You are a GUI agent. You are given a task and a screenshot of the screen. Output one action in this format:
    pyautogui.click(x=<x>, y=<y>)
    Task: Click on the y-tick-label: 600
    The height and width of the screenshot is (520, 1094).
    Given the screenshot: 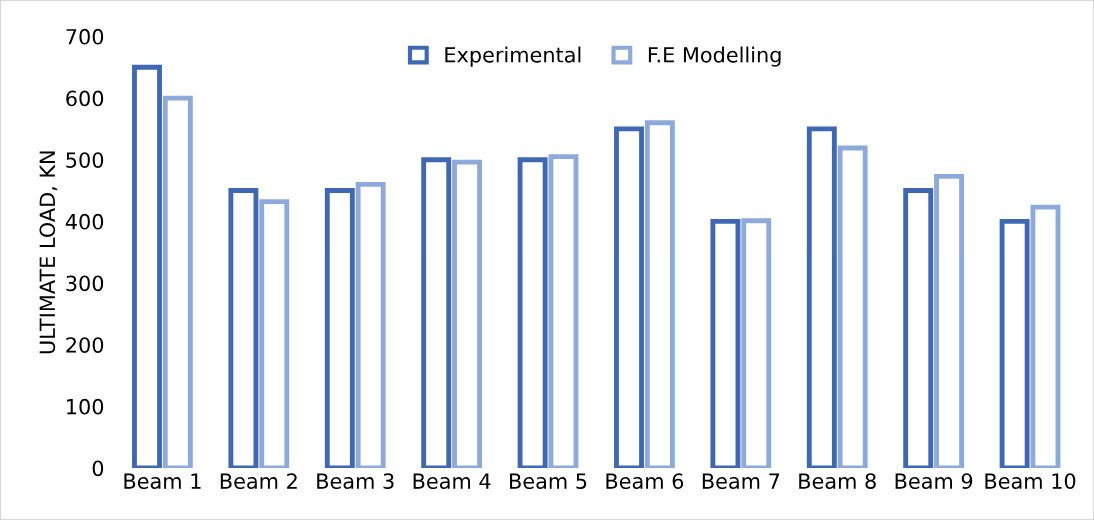 What is the action you would take?
    pyautogui.click(x=85, y=98)
    